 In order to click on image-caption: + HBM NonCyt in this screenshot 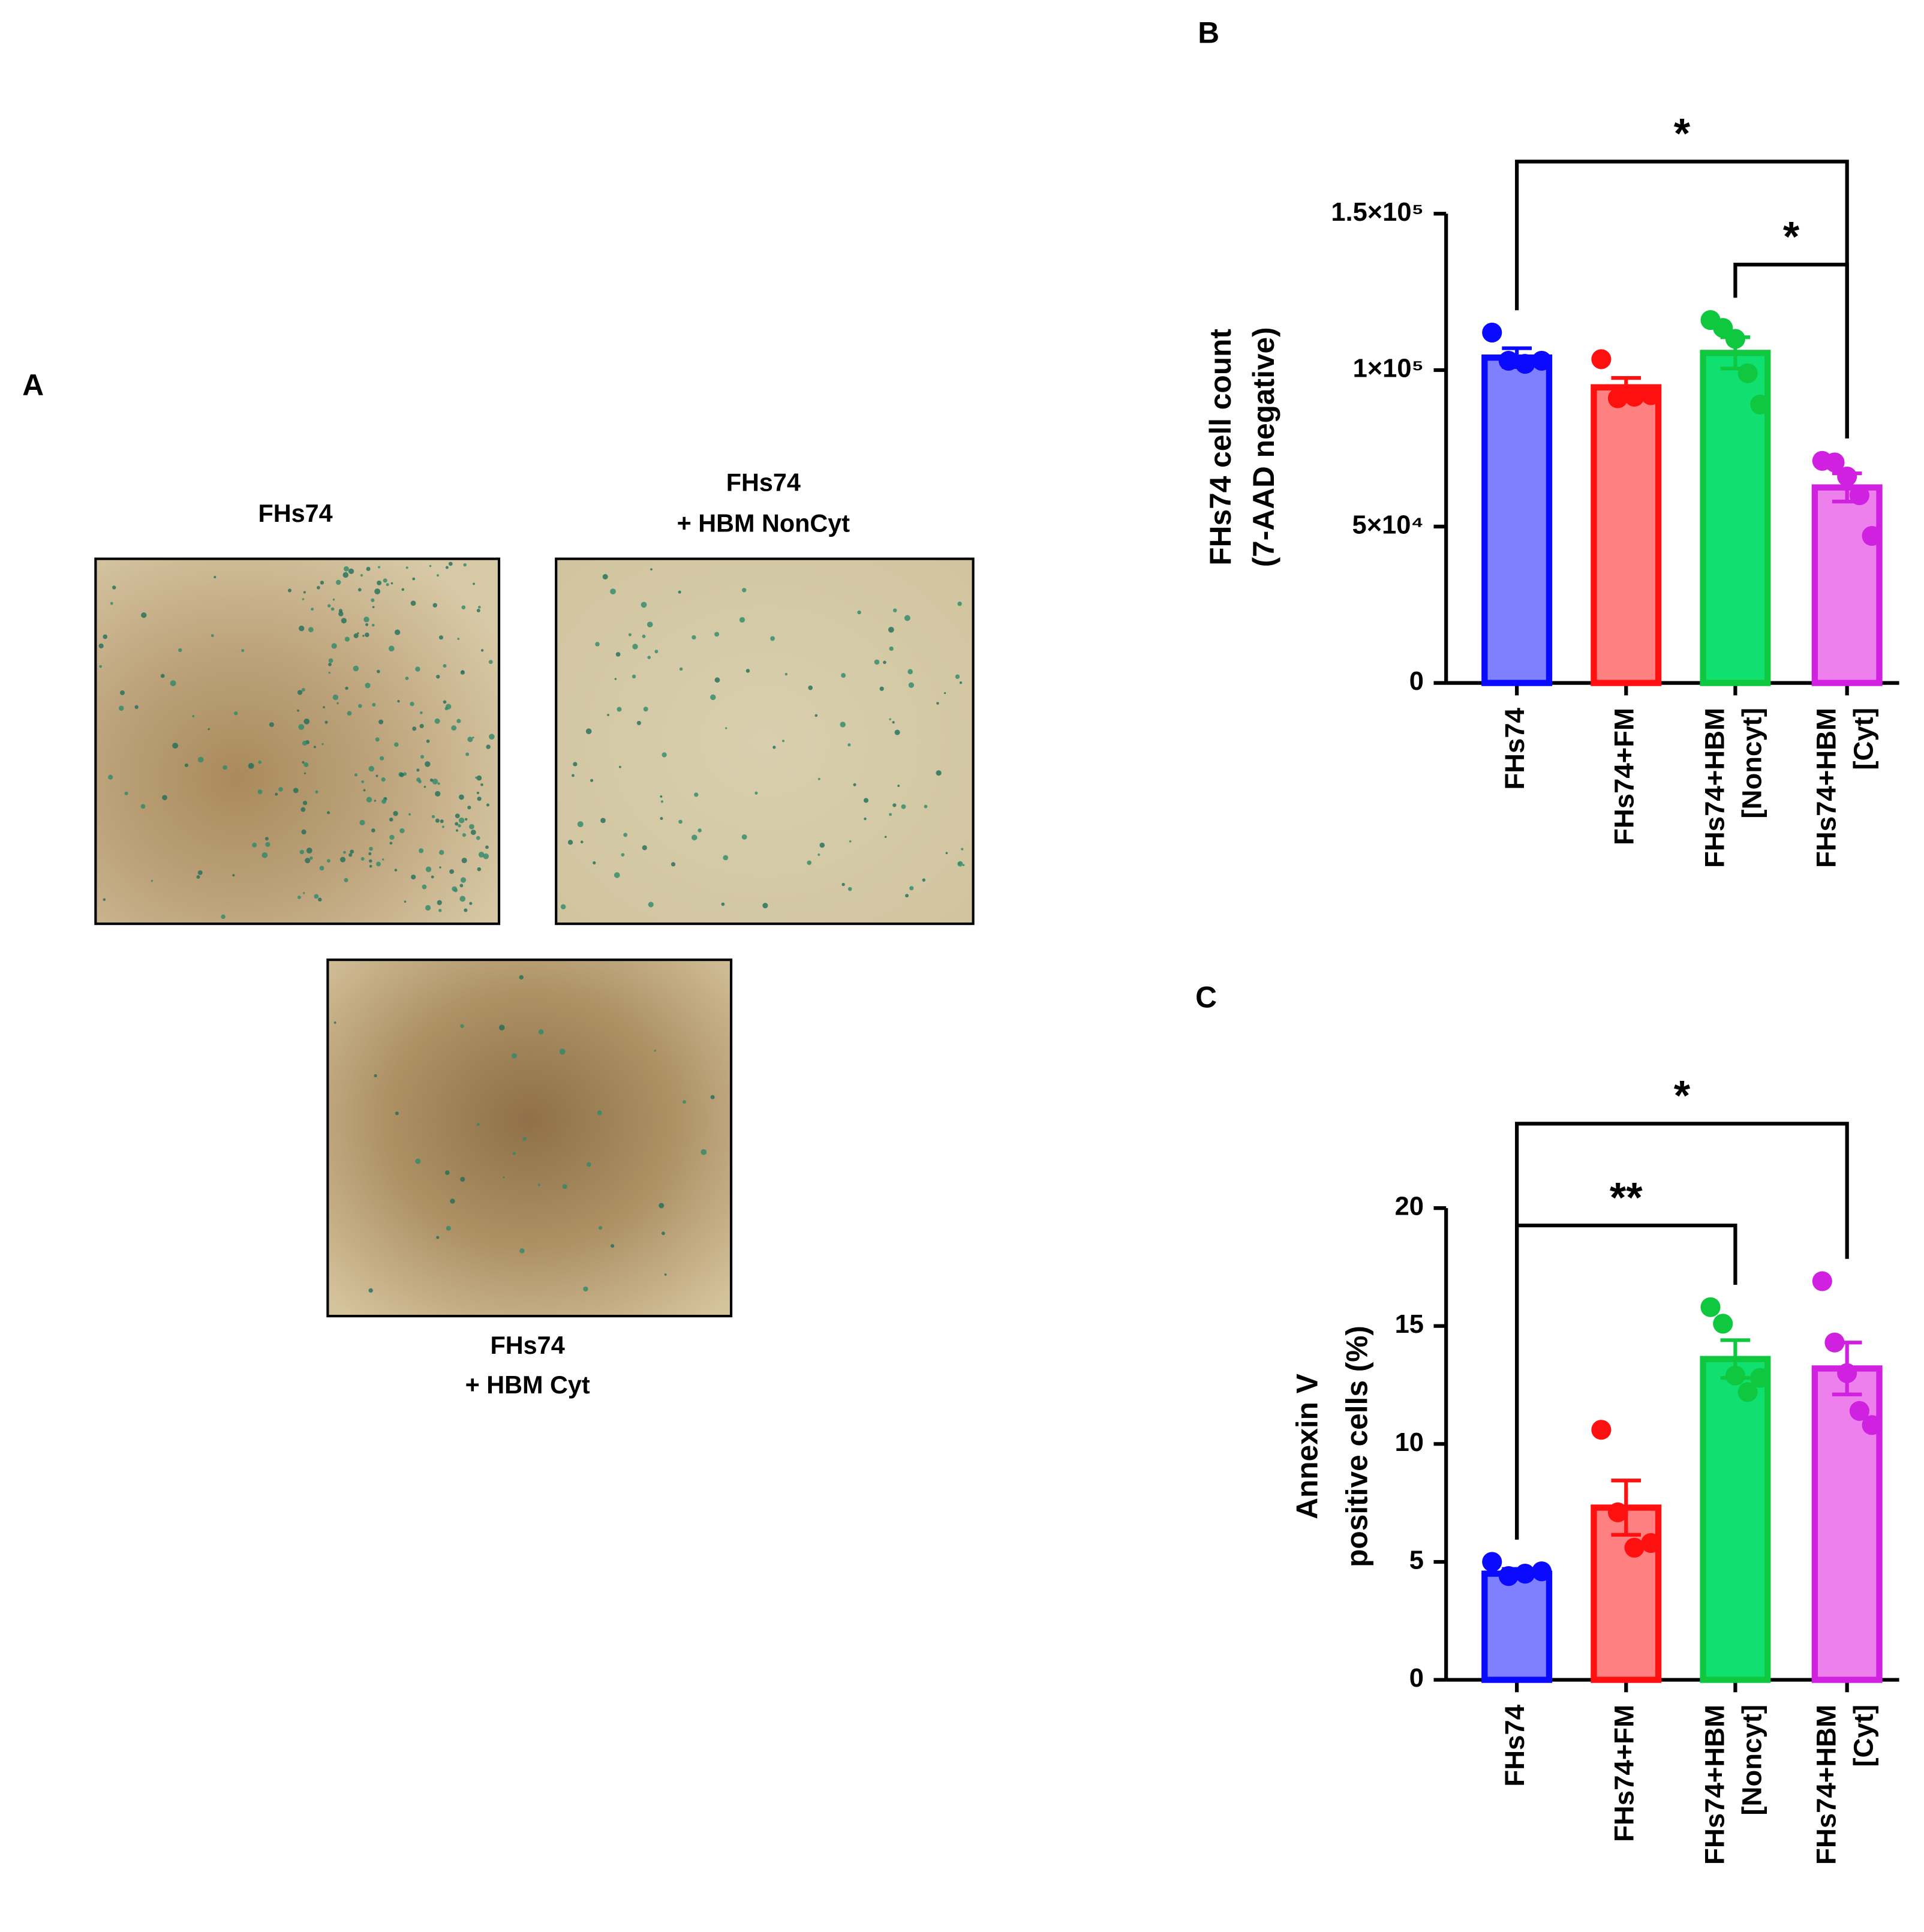, I will do `click(763, 523)`.